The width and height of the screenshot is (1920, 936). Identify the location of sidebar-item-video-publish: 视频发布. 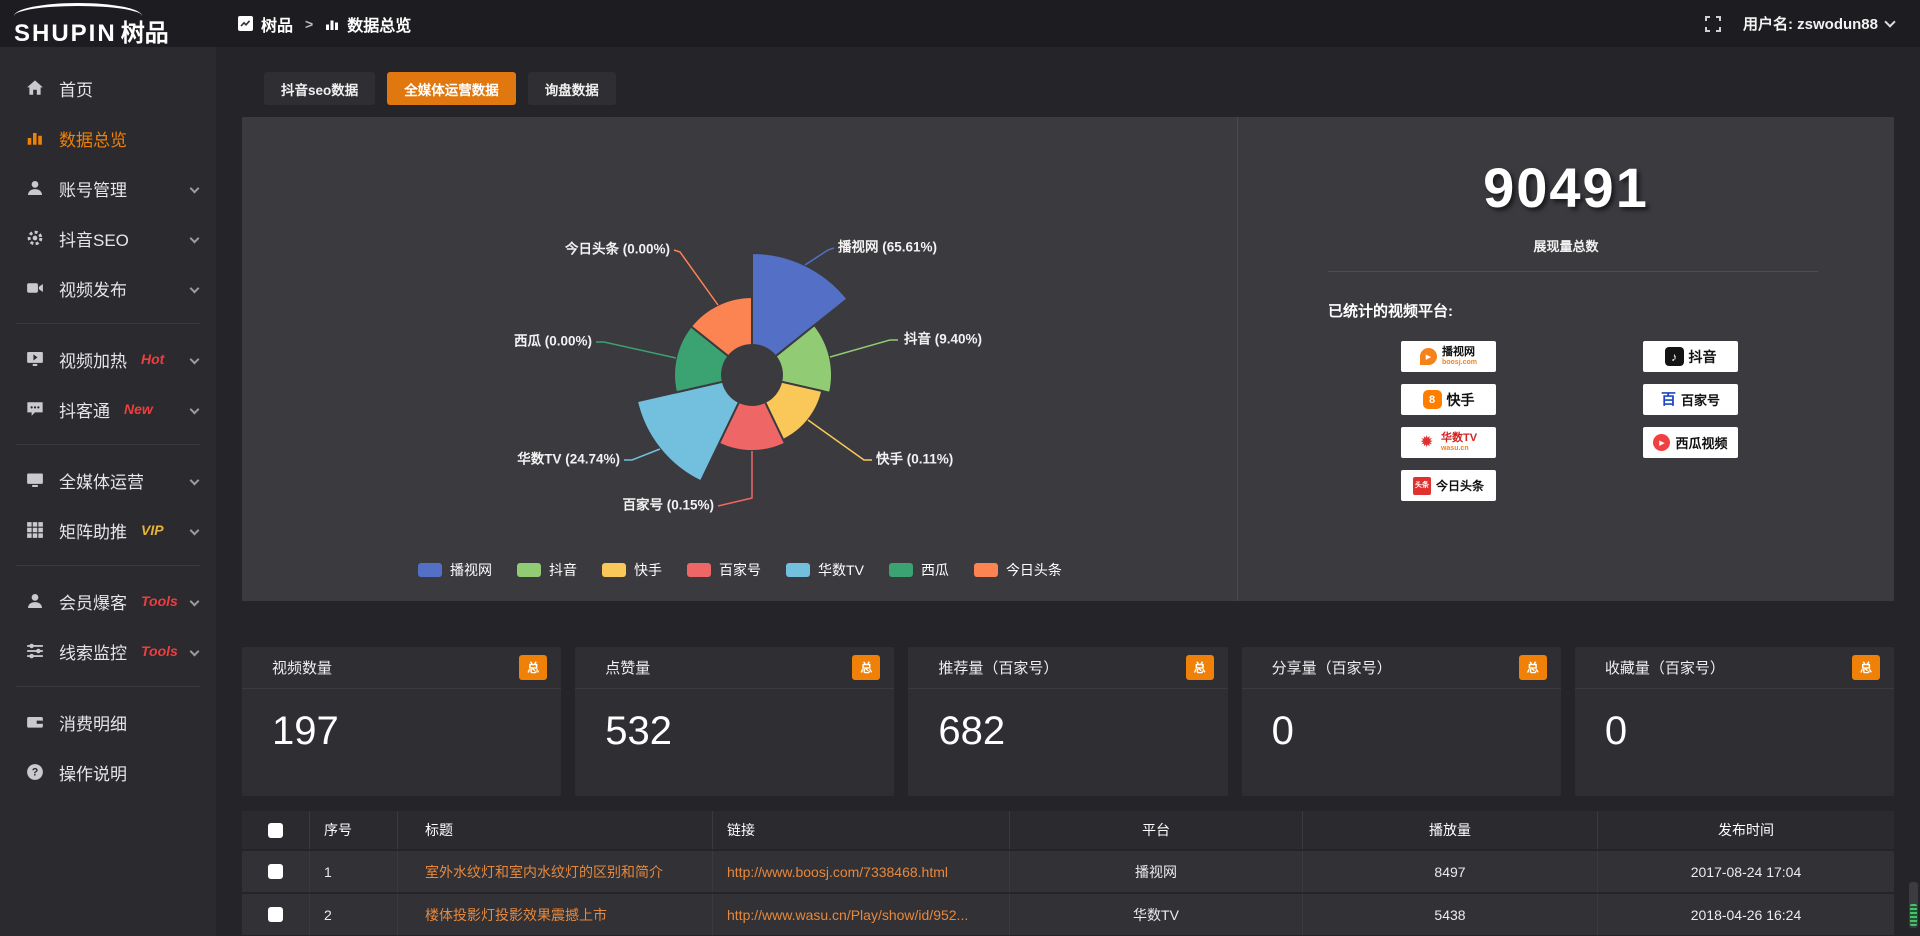
(108, 288).